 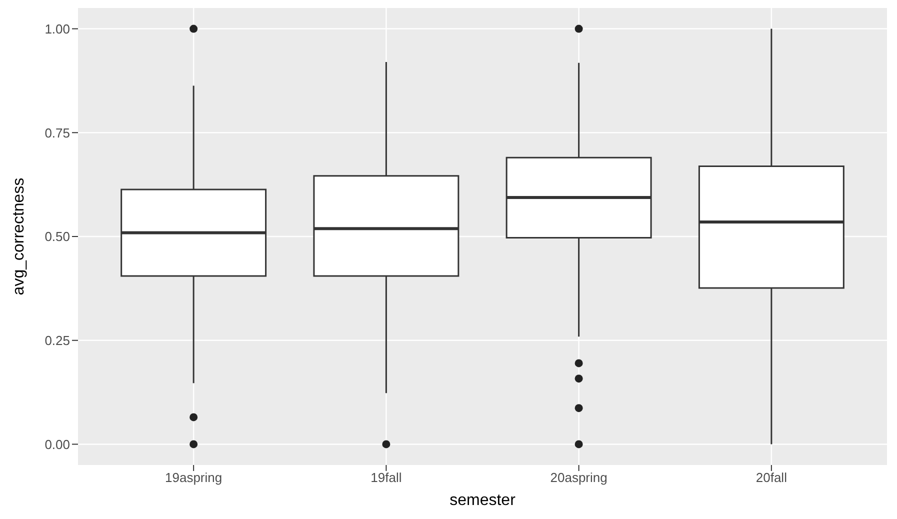 I want to click on x-tick-label: 19fall, so click(x=386, y=478).